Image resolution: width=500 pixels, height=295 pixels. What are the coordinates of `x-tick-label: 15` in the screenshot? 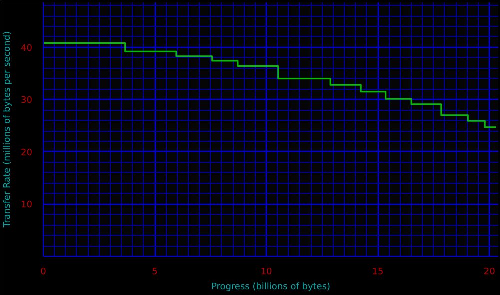 It's located at (378, 273).